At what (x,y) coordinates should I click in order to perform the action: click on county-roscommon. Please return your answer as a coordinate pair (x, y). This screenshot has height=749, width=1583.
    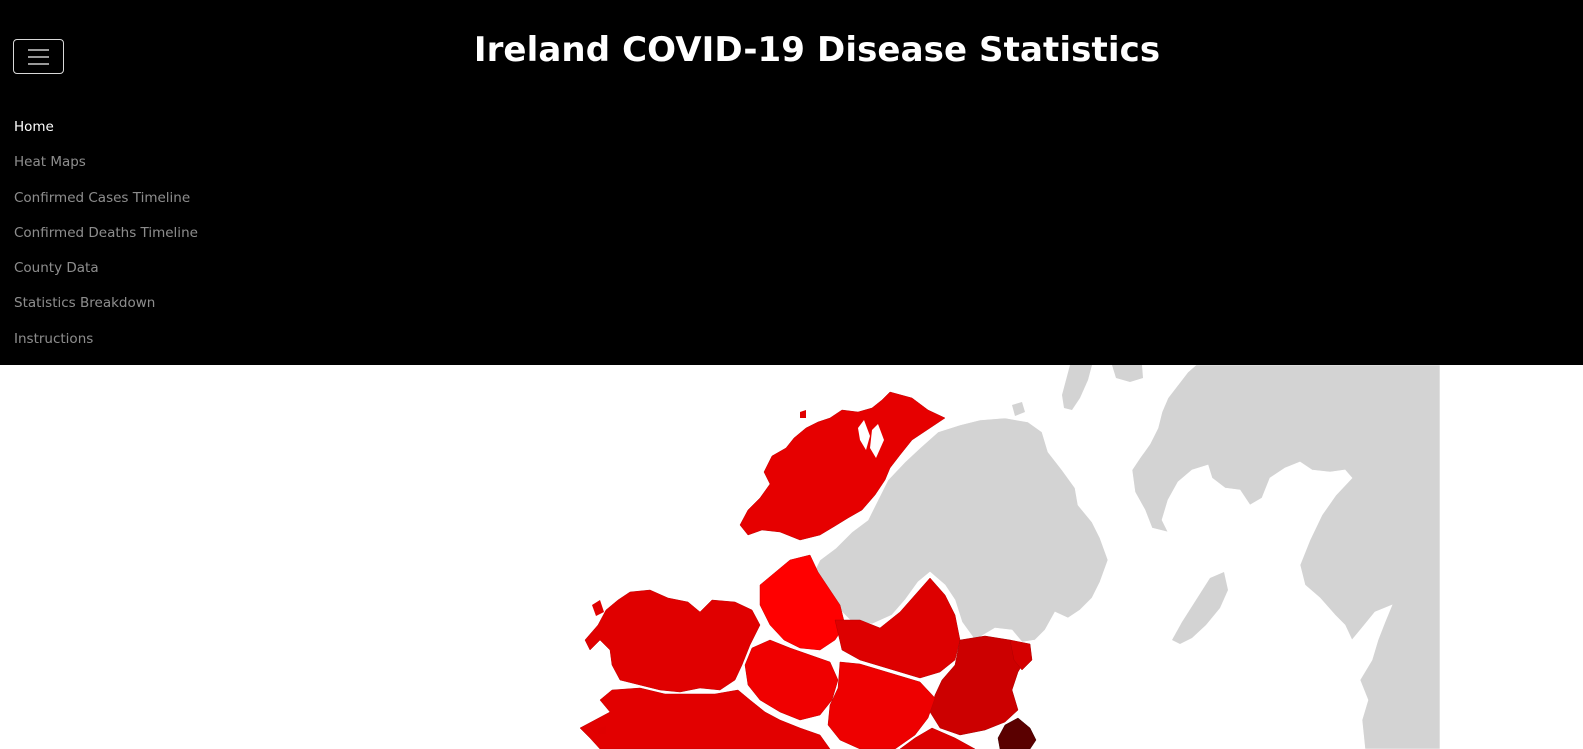
    Looking at the image, I should click on (791, 680).